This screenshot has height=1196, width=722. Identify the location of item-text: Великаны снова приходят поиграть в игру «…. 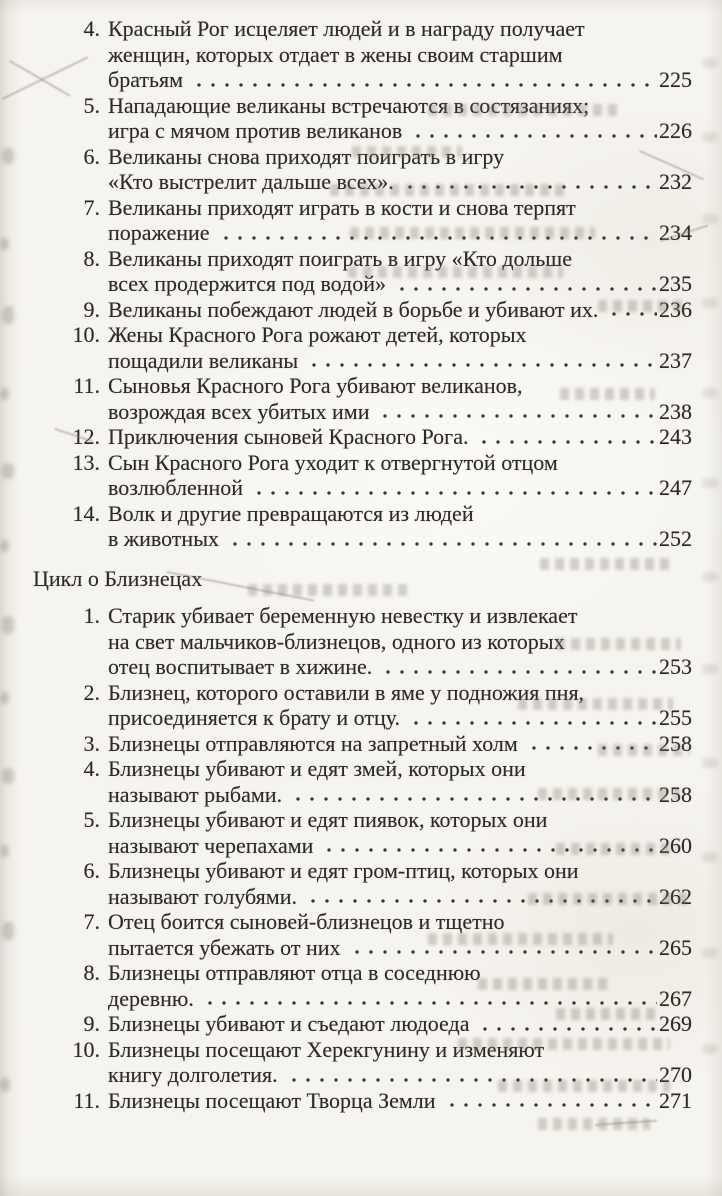
(400, 169).